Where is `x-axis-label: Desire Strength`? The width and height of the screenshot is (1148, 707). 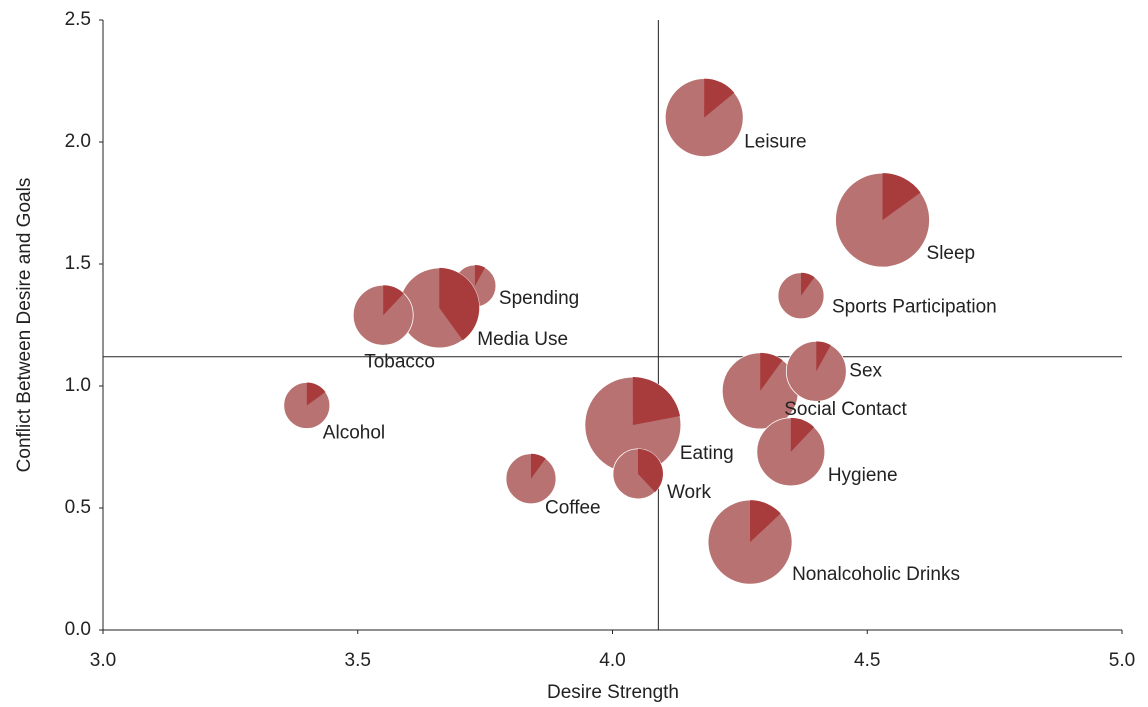 x-axis-label: Desire Strength is located at coordinates (613, 692).